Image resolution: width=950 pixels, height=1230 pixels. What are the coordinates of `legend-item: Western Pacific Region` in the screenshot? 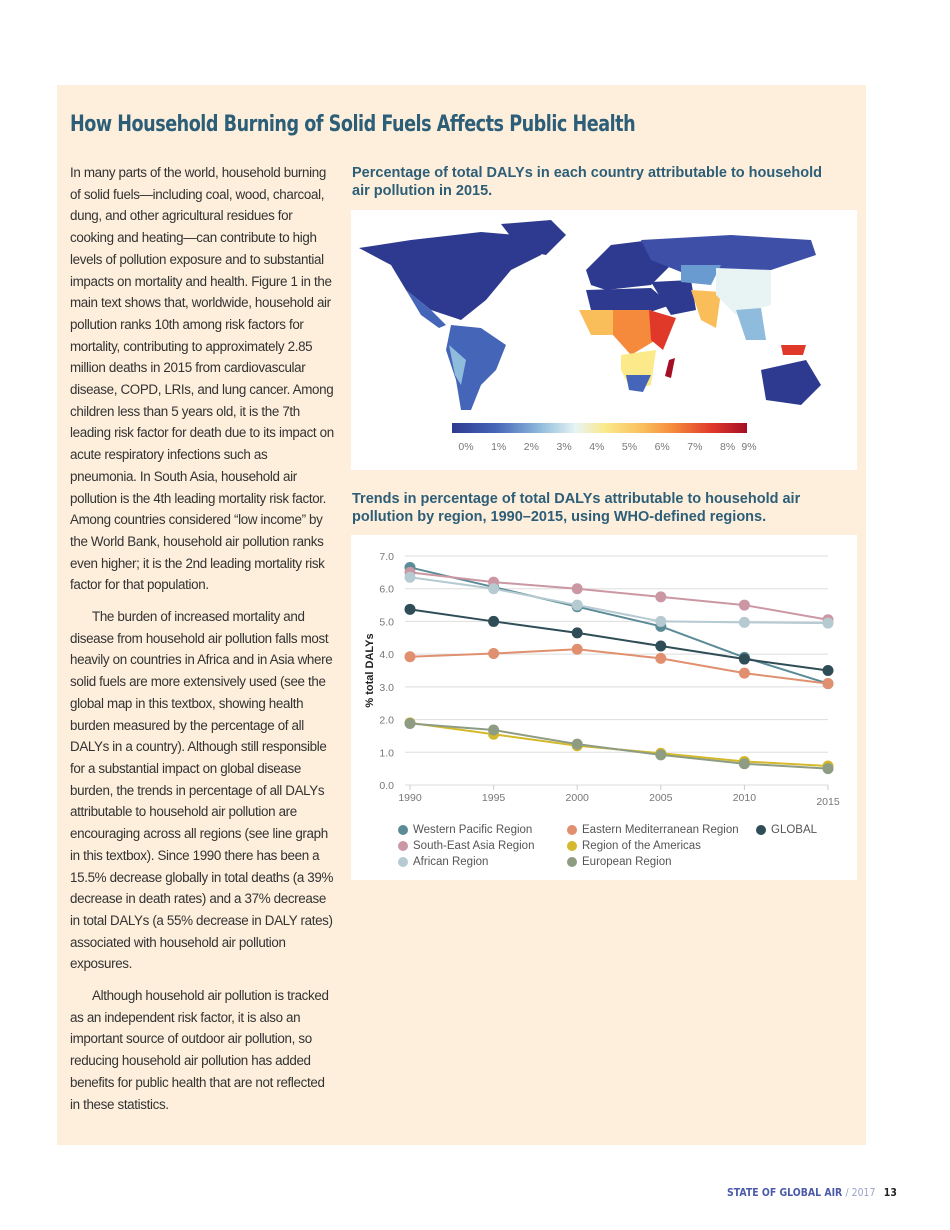 It's located at (465, 830).